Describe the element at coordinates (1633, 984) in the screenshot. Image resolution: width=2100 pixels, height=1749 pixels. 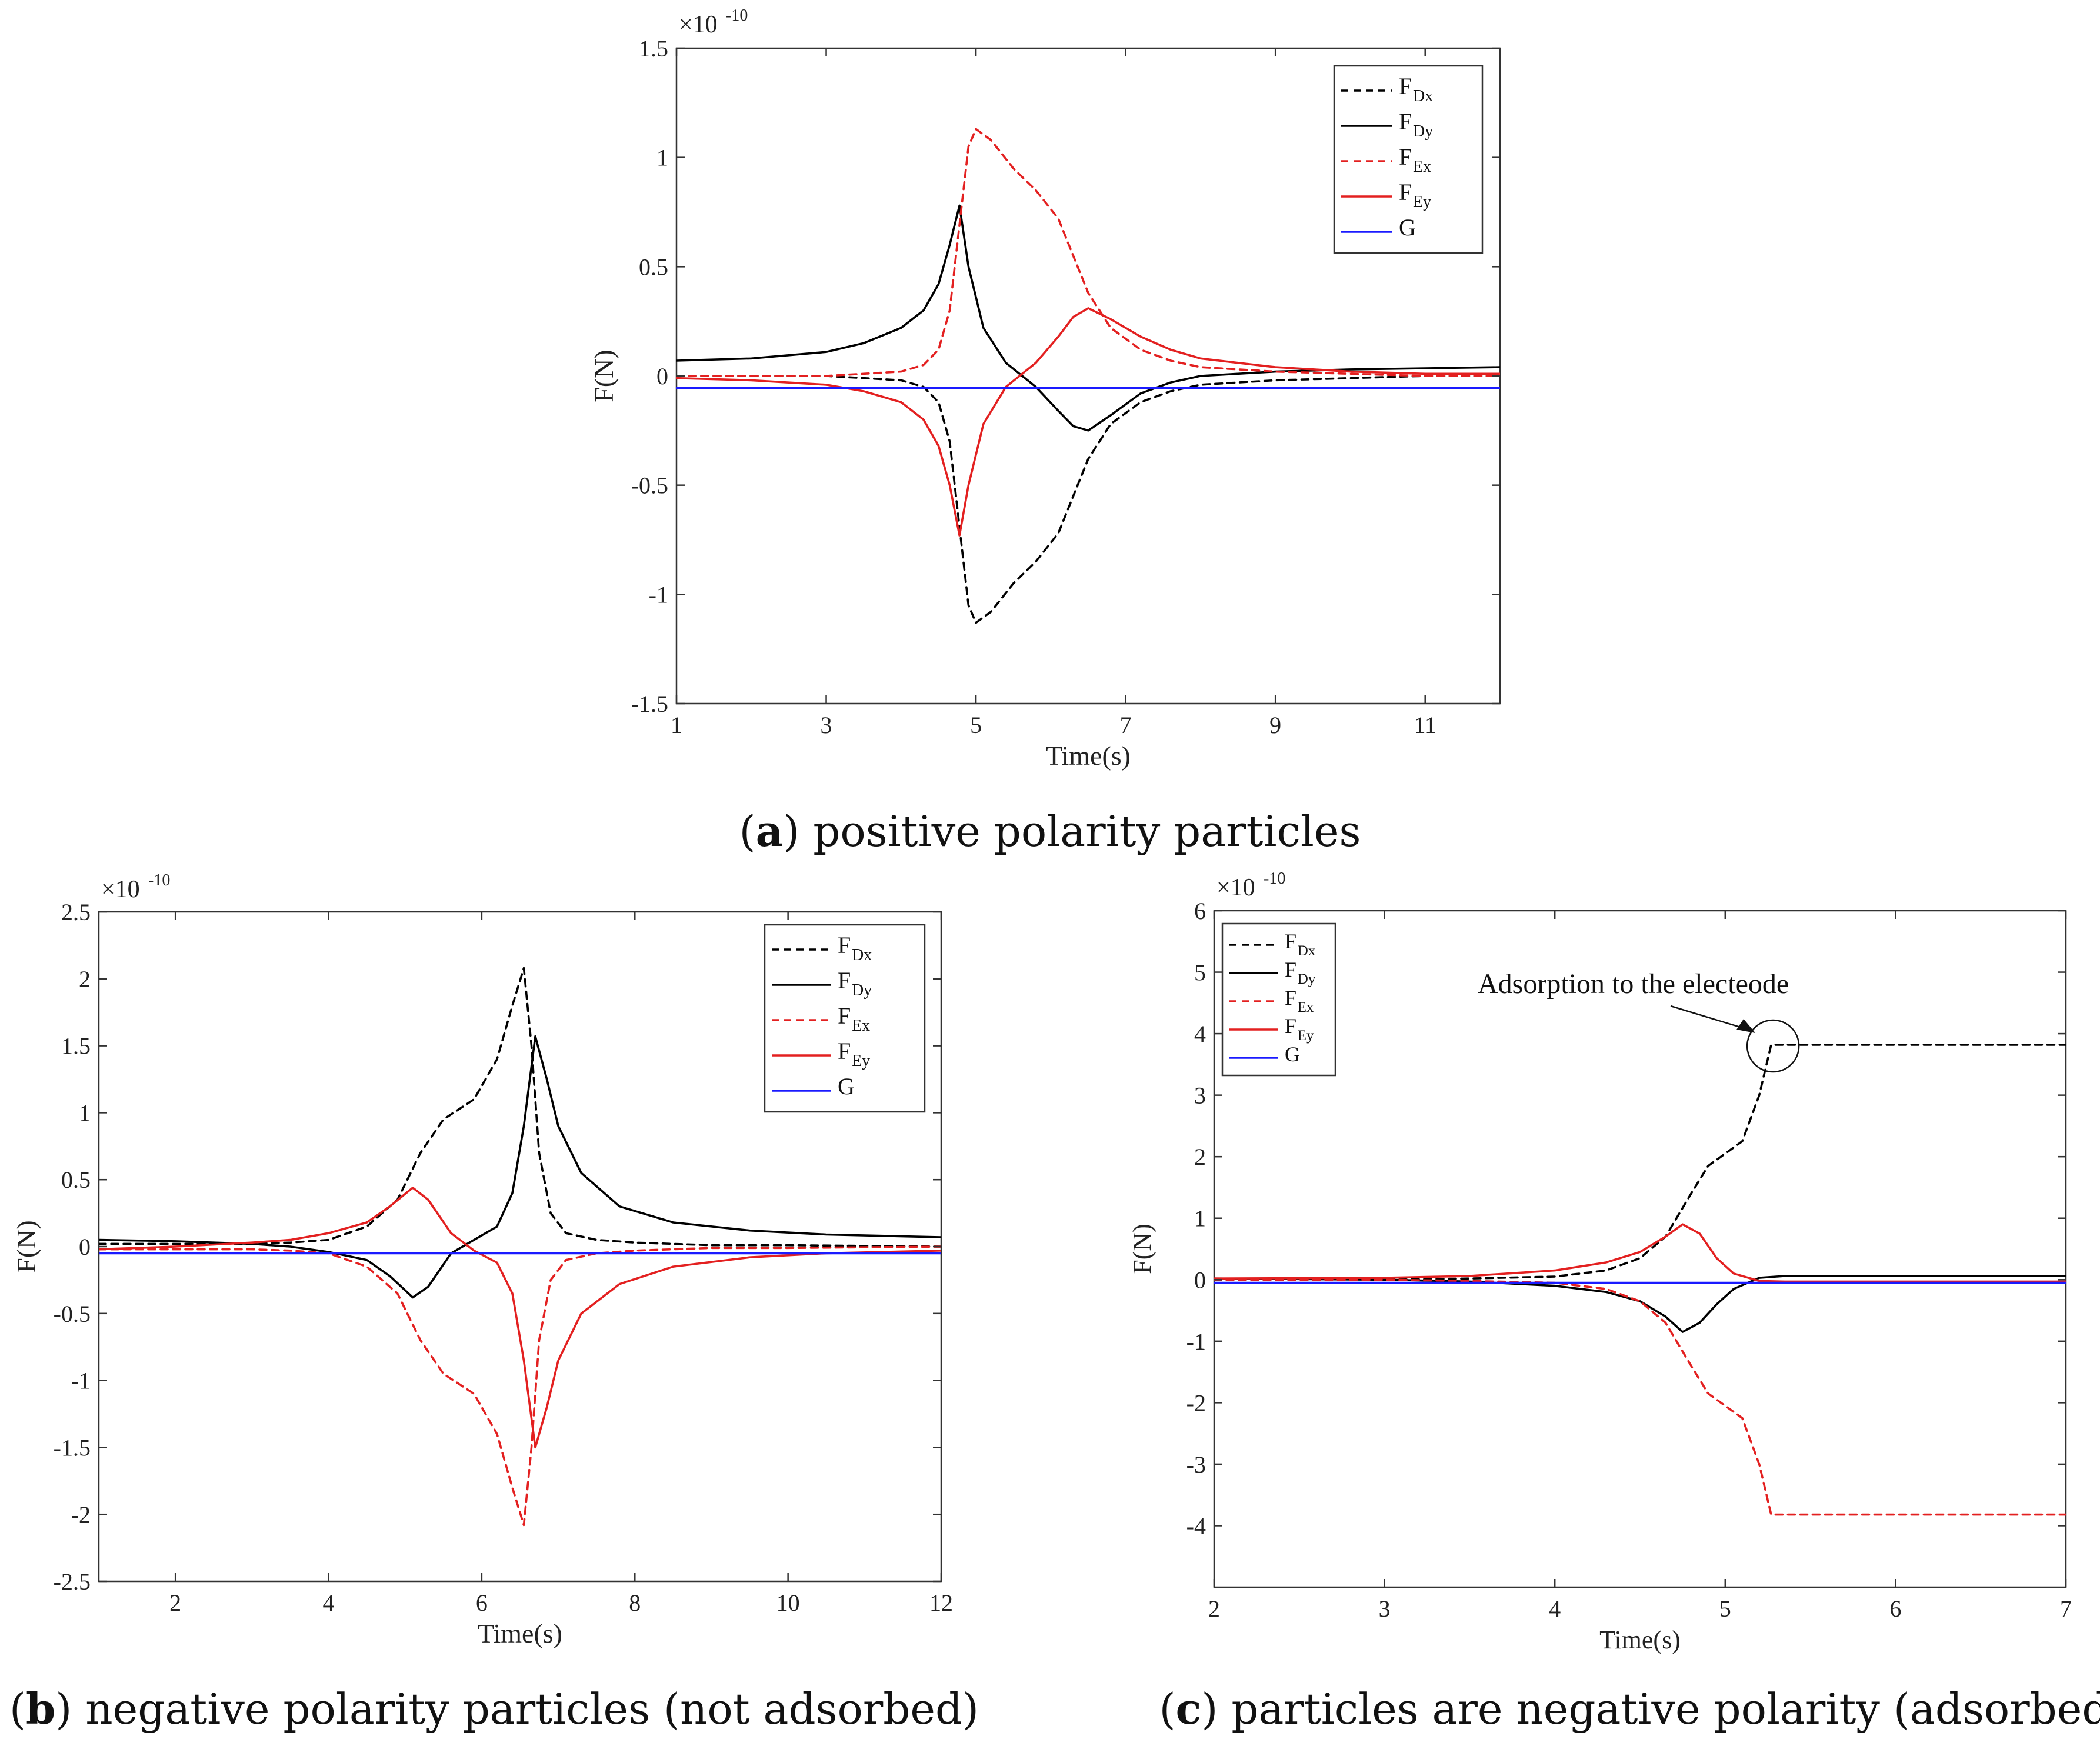
I see `annotation-text: Adsorption to the electeode` at that location.